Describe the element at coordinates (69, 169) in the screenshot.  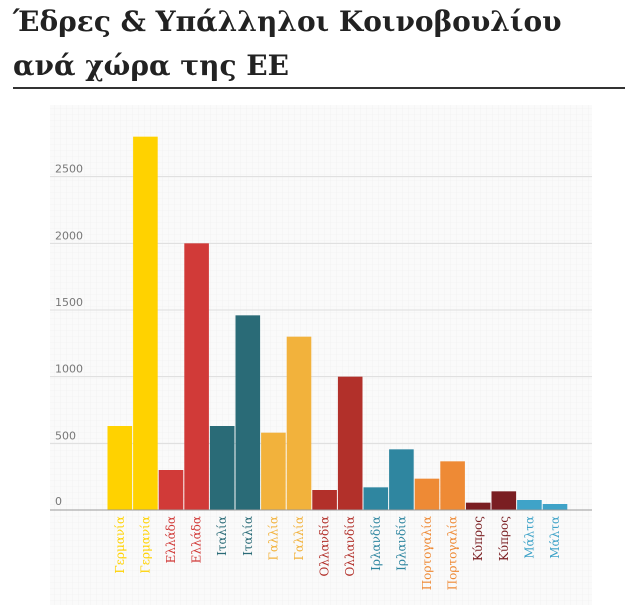
I see `y-tick-label: 2500` at that location.